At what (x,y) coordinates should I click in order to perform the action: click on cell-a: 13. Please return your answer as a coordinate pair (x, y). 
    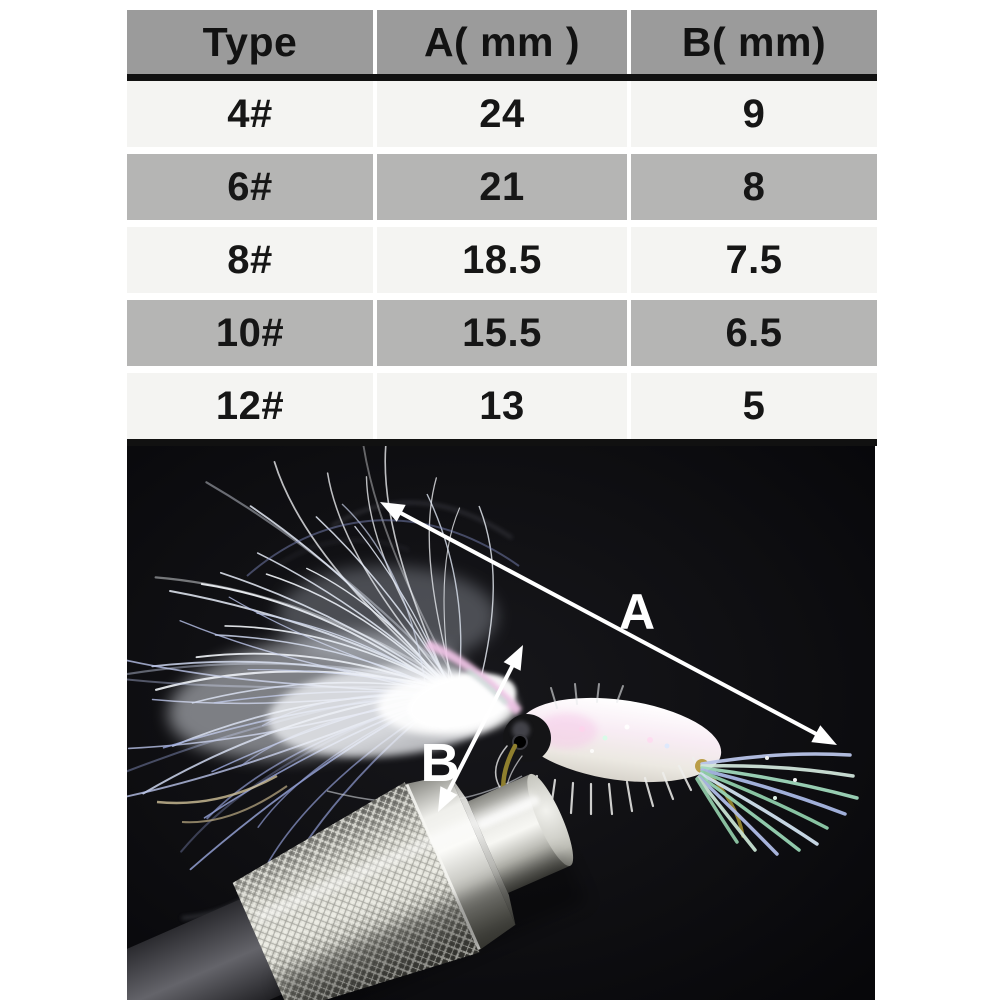
    Looking at the image, I should click on (502, 406).